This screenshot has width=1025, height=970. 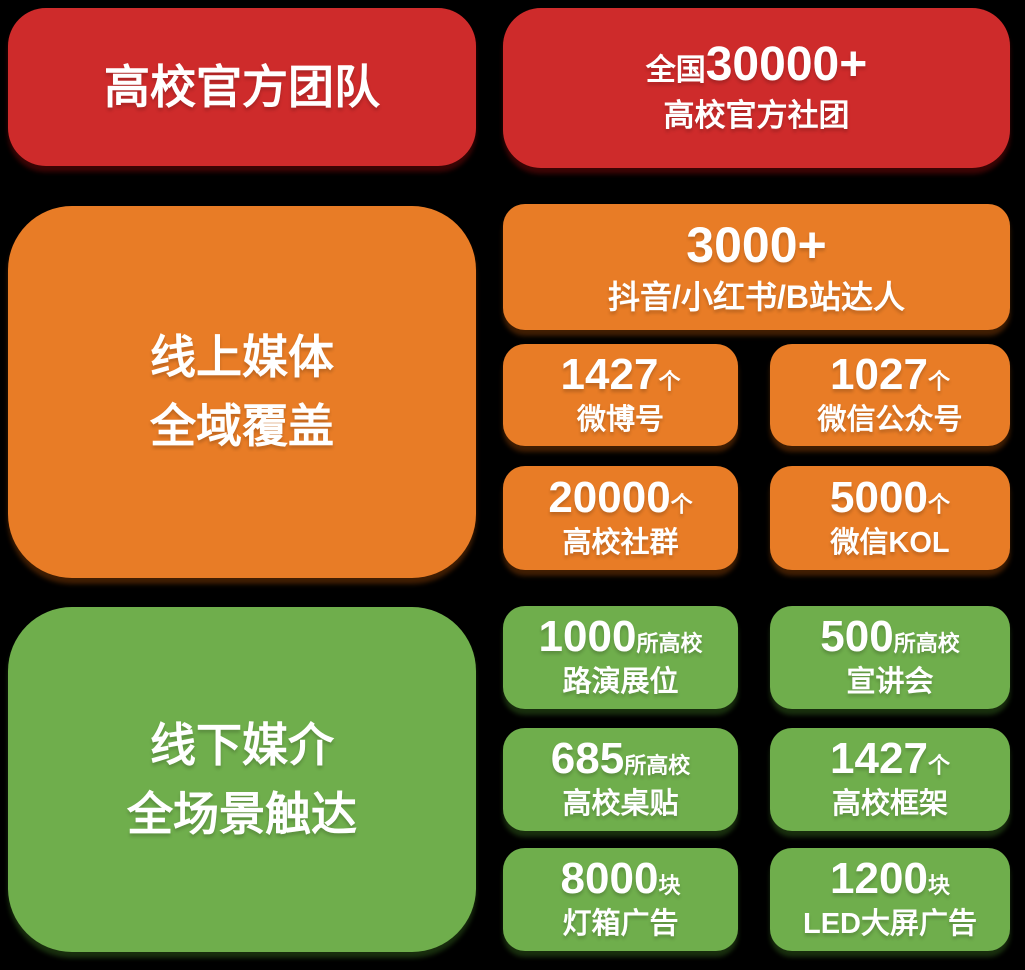 I want to click on stat-number-line: 1000所高校, so click(x=621, y=637).